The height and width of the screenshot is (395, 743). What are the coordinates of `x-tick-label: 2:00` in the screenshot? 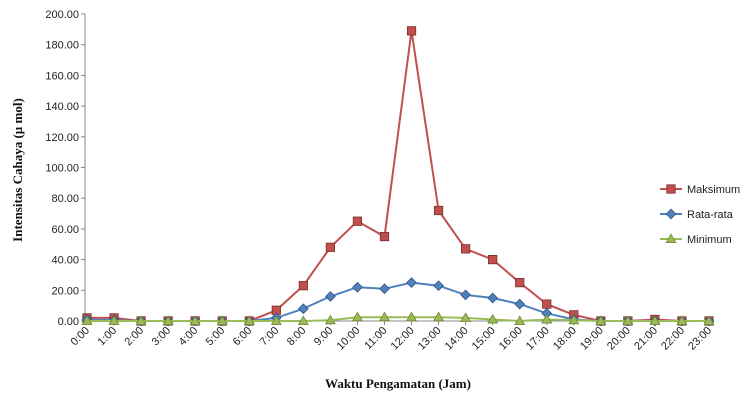 It's located at (135, 337).